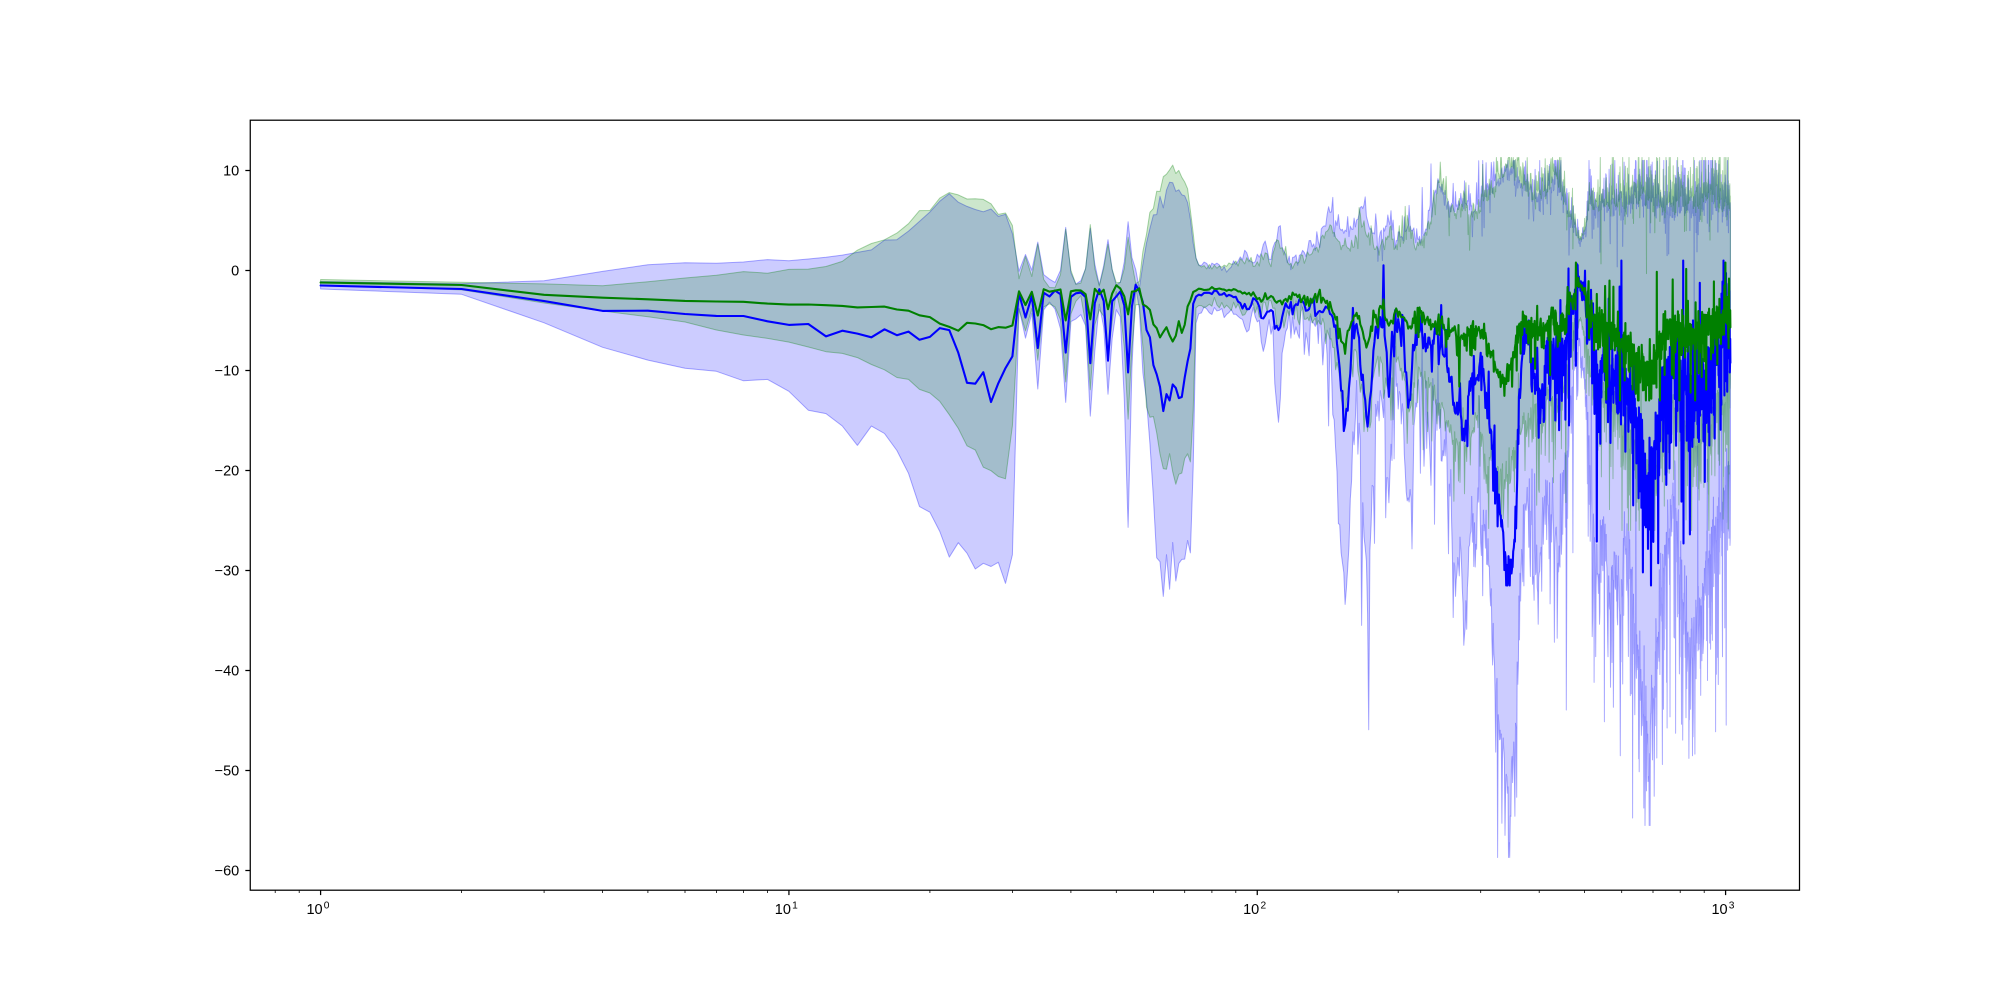 This screenshot has height=1000, width=2000. I want to click on svg-text: −10, so click(227, 372).